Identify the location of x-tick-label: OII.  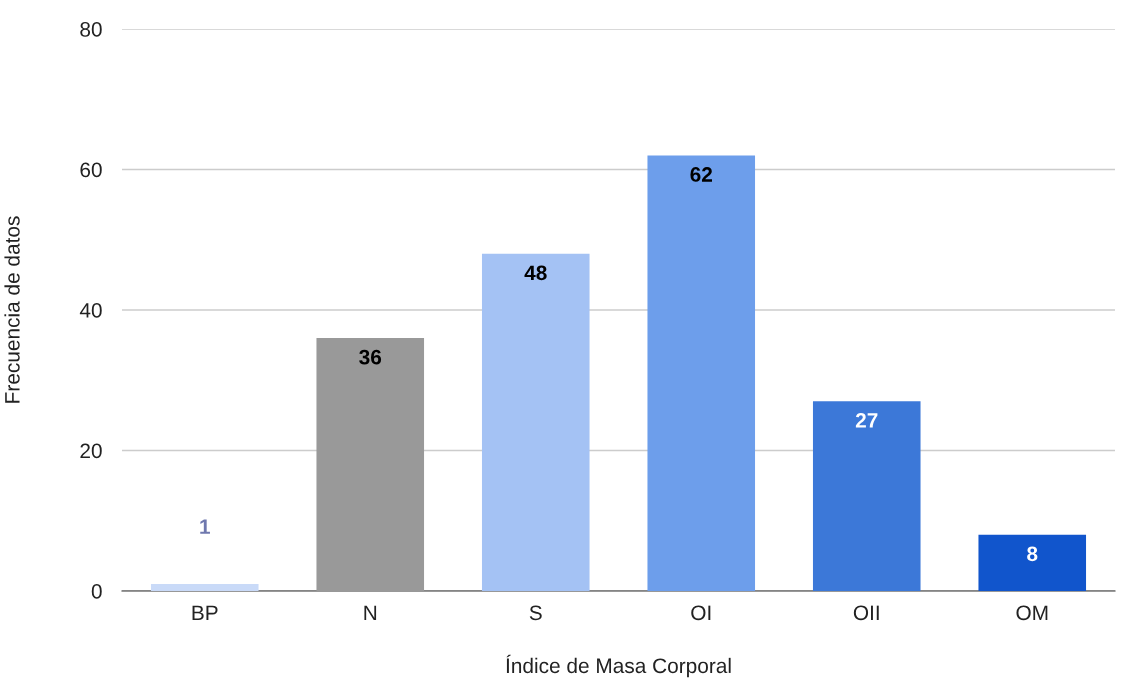
(866, 613).